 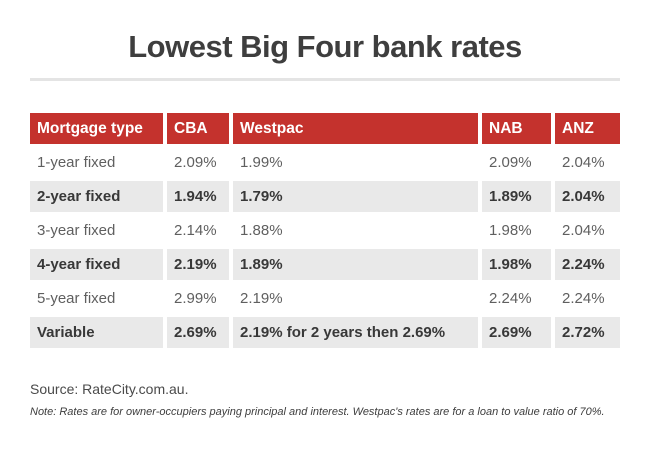 I want to click on table-row: 1-year fixed 2.09% 1.99% 2.09% 2.04%, so click(x=325, y=164).